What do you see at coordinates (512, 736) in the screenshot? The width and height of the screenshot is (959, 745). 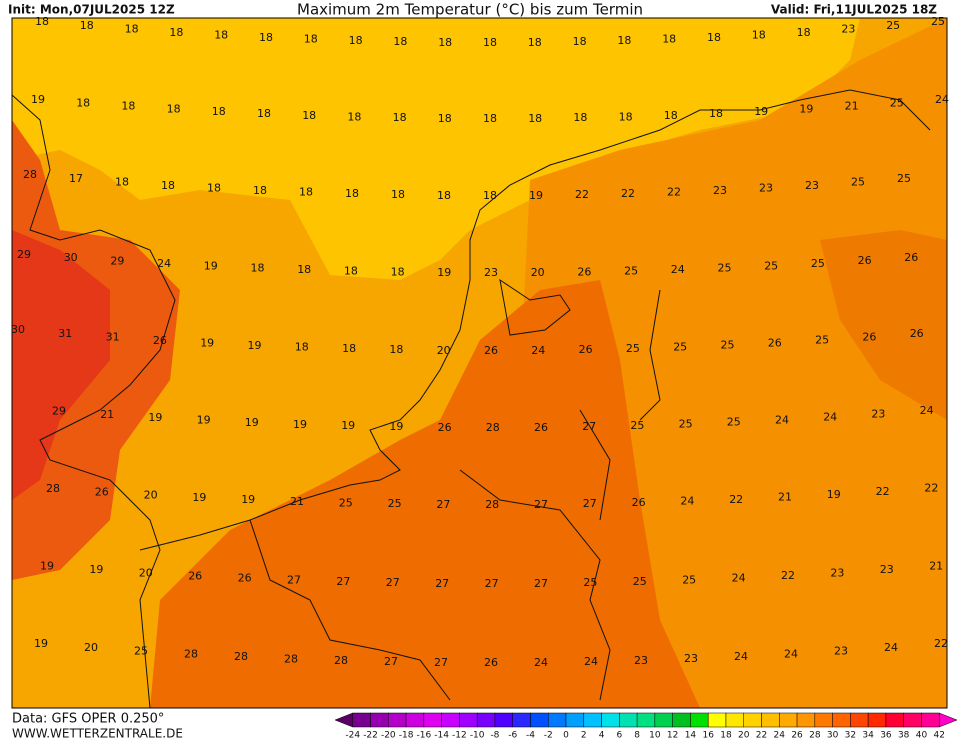 I see `legend-label: -6` at bounding box center [512, 736].